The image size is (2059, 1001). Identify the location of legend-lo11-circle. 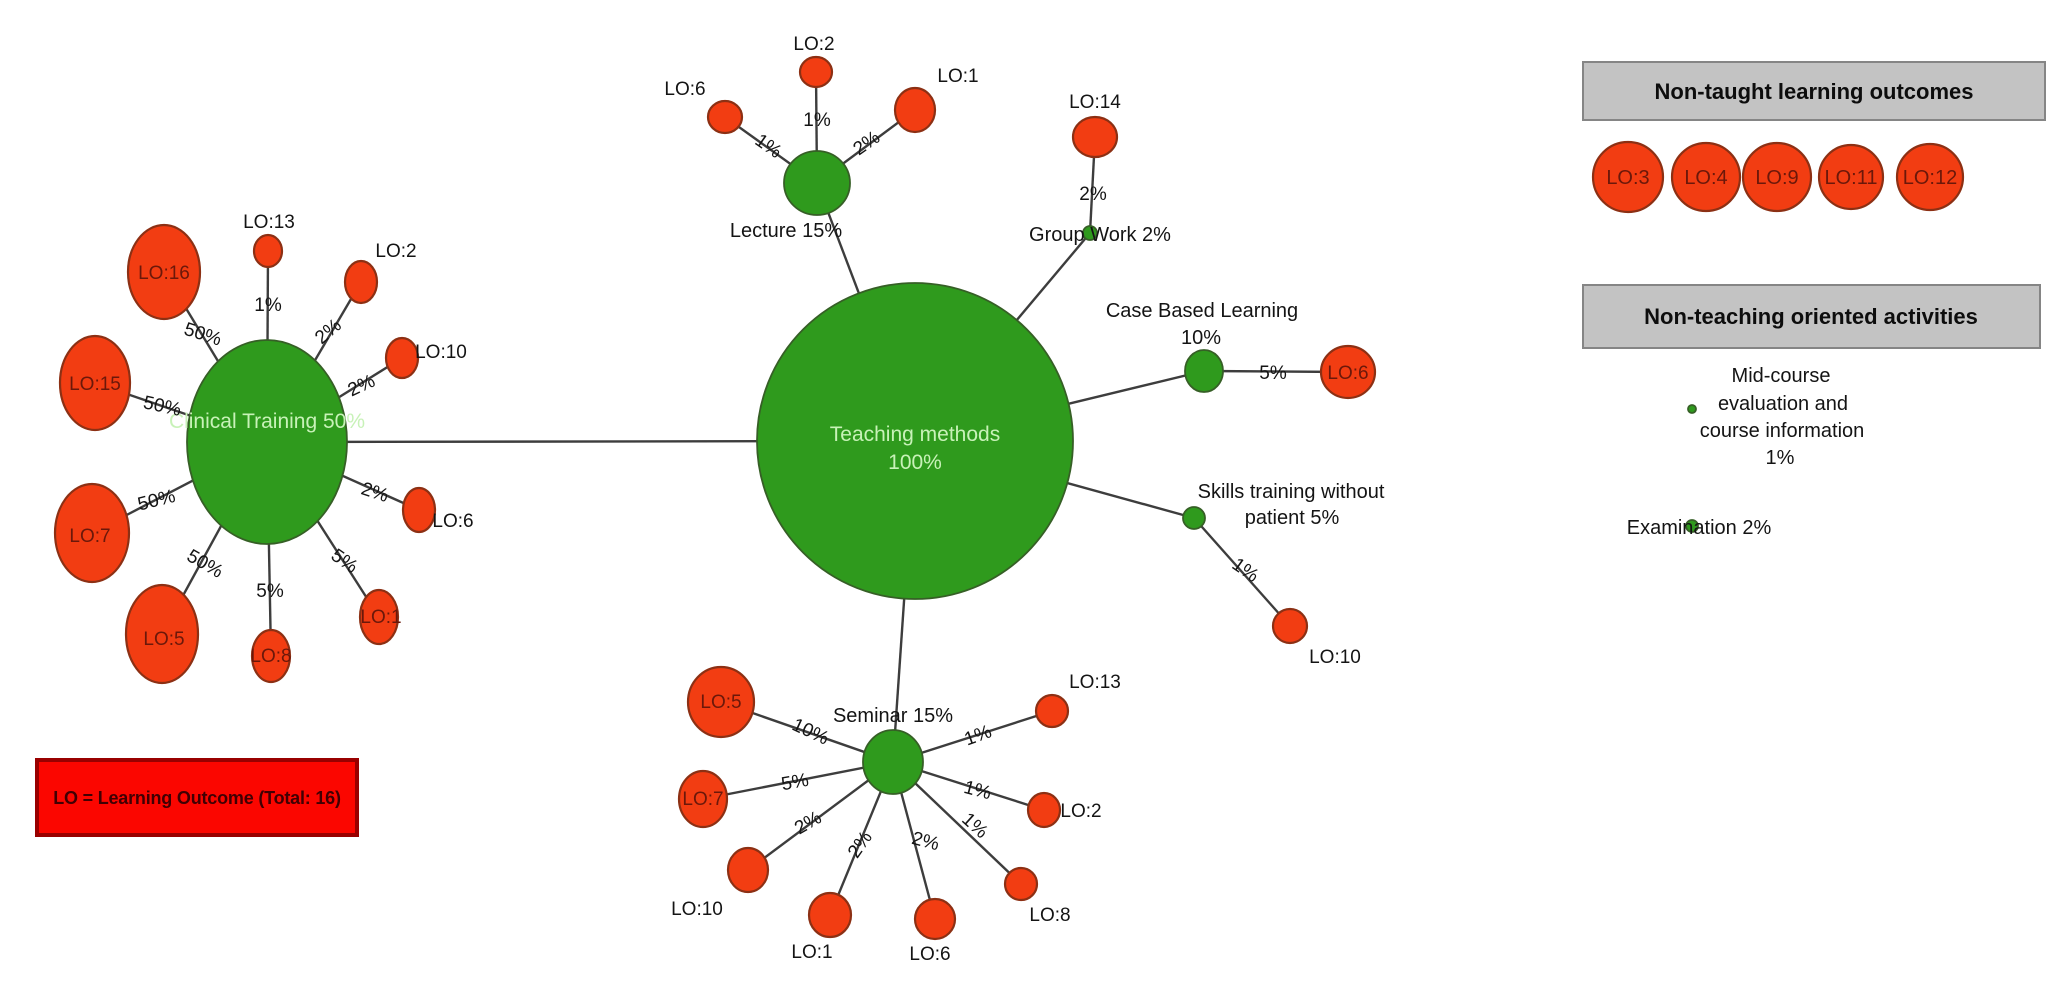
(1851, 177).